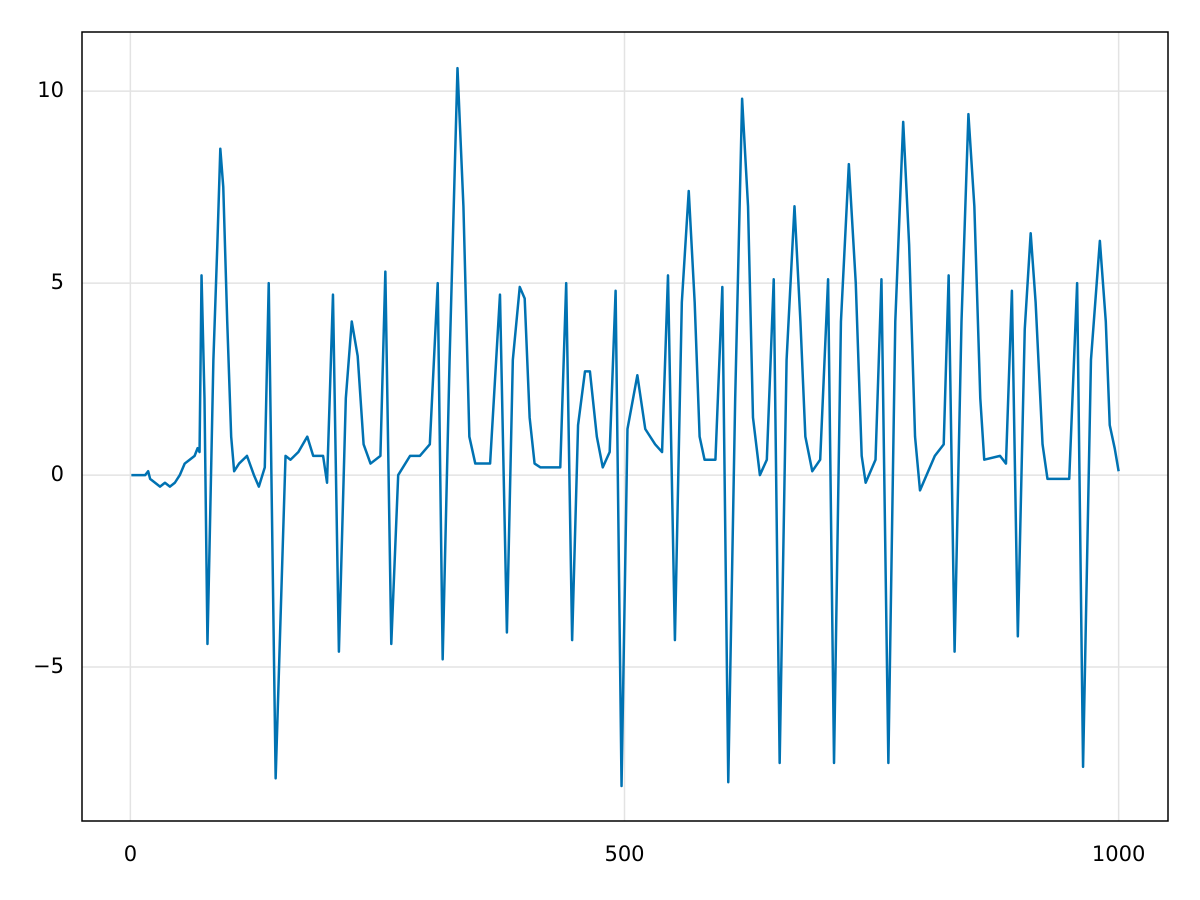 The height and width of the screenshot is (900, 1200). What do you see at coordinates (57, 474) in the screenshot?
I see `y-tick-label: 0` at bounding box center [57, 474].